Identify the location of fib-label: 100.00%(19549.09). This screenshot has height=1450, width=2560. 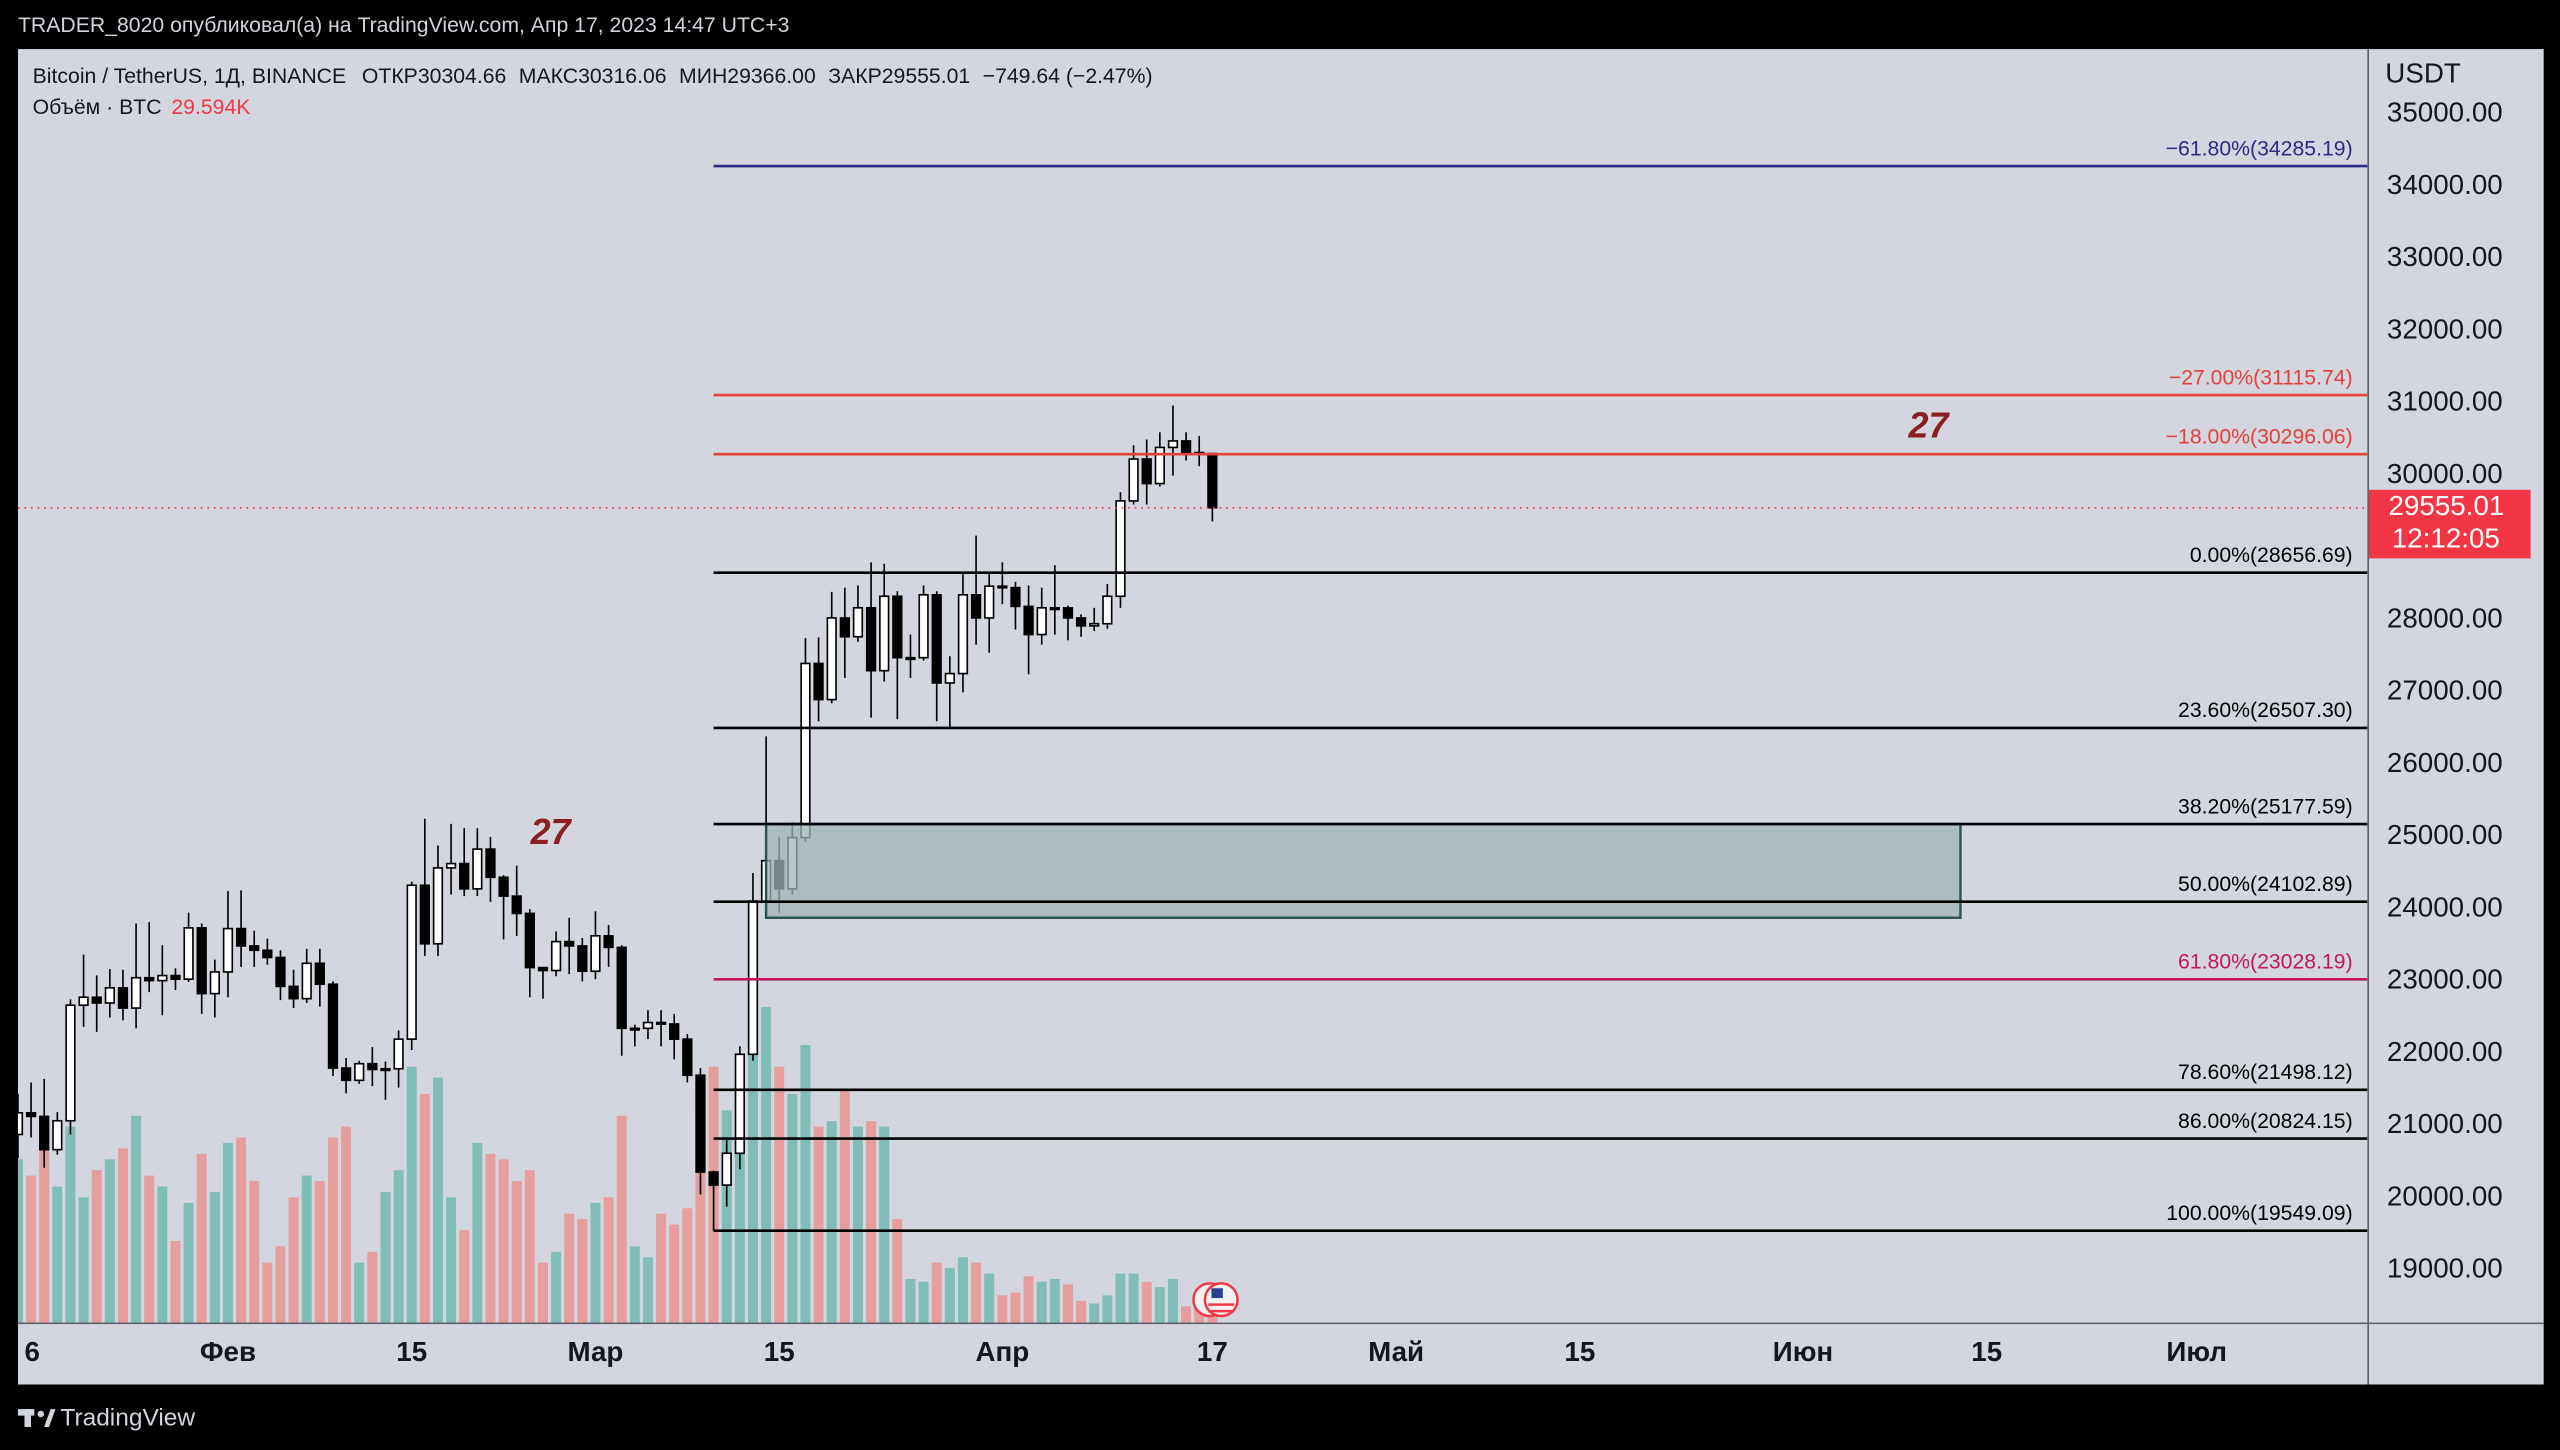
(2259, 1213).